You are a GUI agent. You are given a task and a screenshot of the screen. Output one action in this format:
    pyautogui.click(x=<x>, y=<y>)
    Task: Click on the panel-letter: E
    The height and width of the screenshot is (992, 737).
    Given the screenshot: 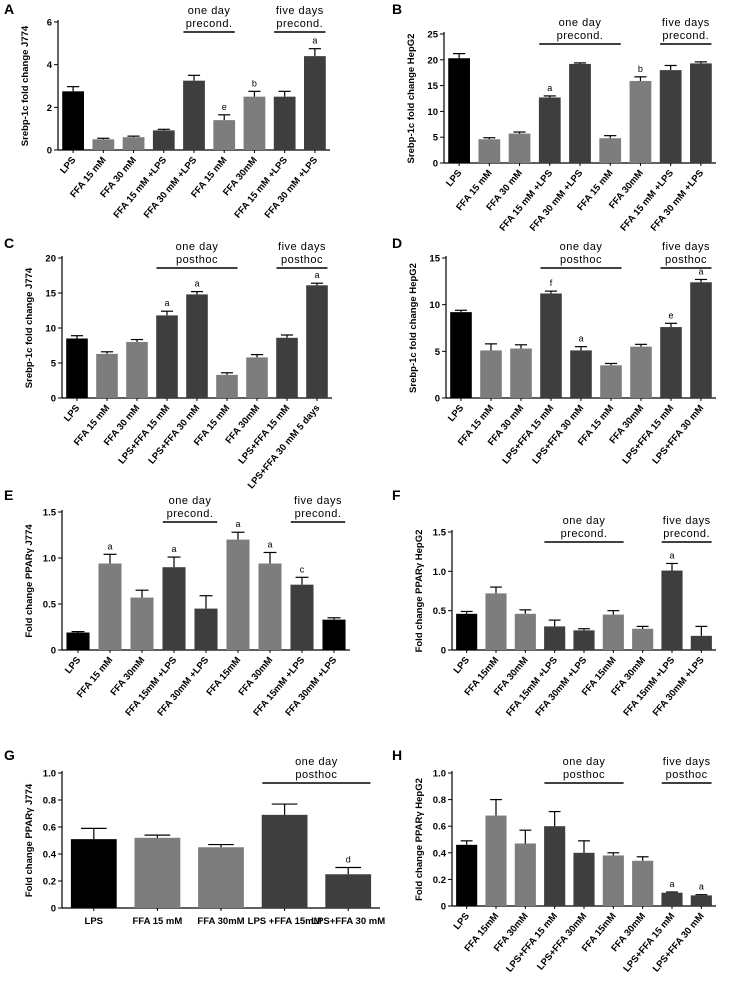 What is the action you would take?
    pyautogui.click(x=8, y=495)
    